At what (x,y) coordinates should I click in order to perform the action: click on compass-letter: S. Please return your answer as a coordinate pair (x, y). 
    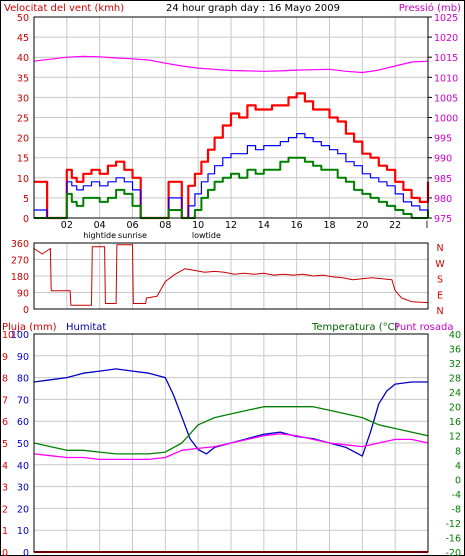
    Looking at the image, I should click on (440, 280).